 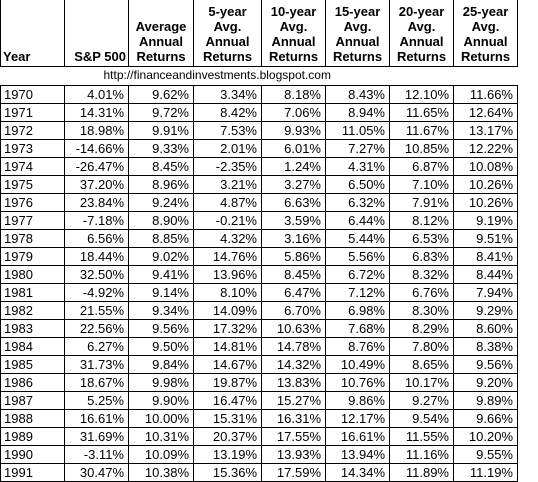 I want to click on cell-average-annual: 9.33%, so click(x=161, y=148).